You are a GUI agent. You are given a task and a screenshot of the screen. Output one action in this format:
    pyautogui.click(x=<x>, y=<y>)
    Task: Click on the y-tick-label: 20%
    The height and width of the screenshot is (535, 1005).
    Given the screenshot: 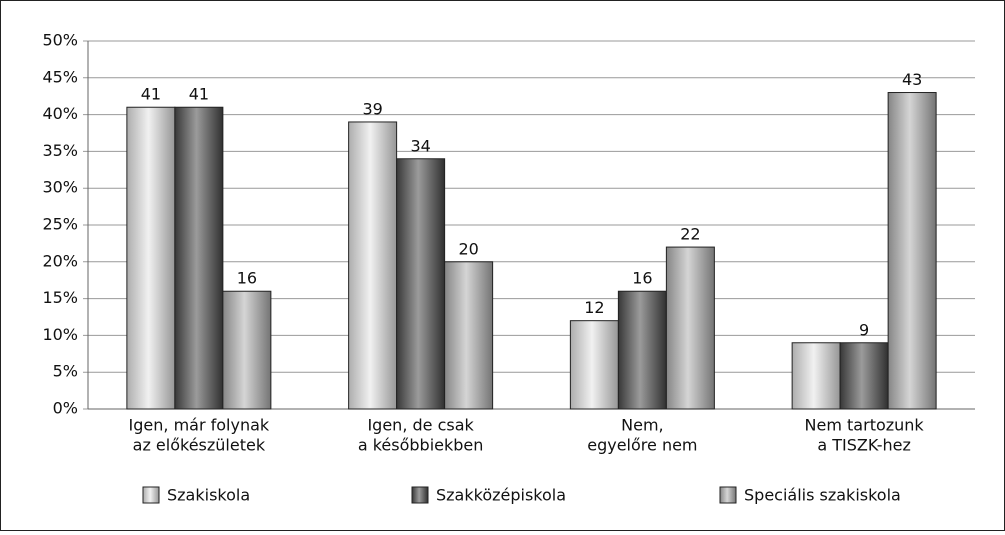 What is the action you would take?
    pyautogui.click(x=60, y=260)
    